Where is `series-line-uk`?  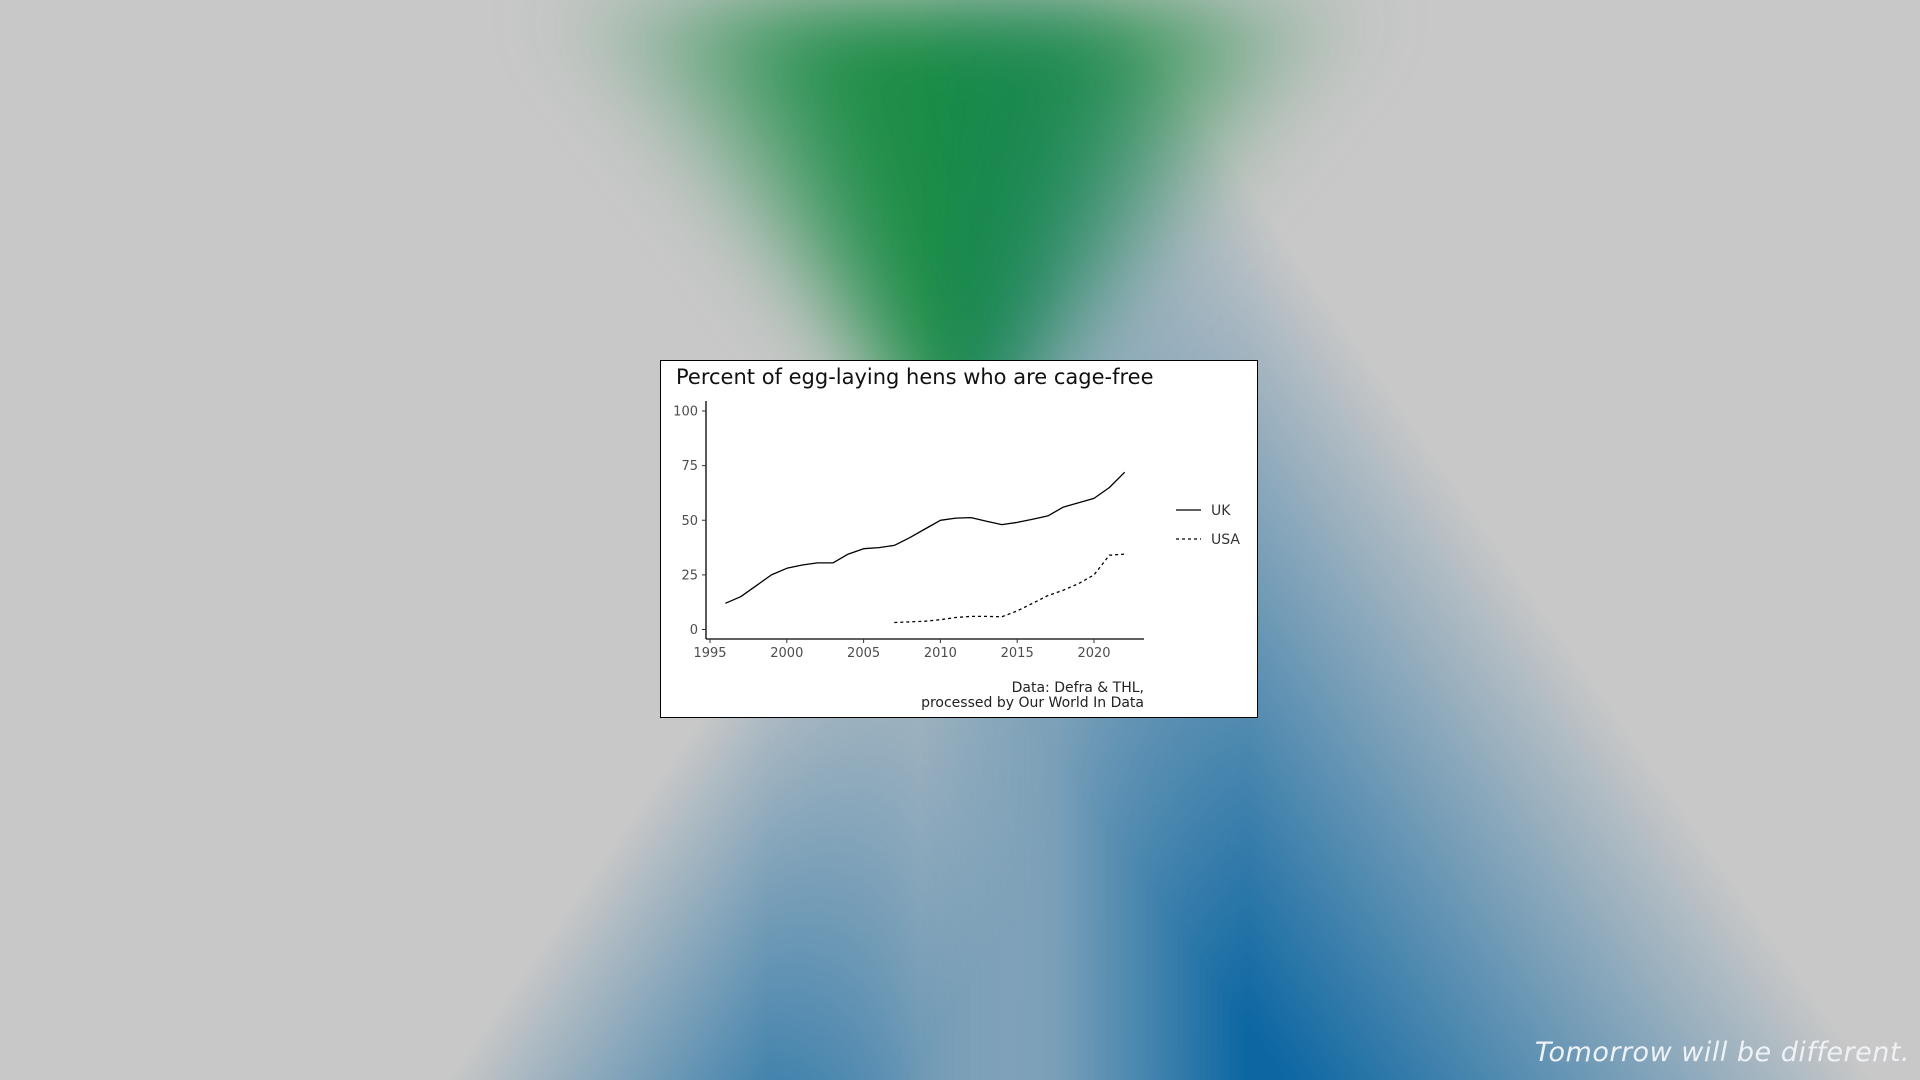 series-line-uk is located at coordinates (925, 537).